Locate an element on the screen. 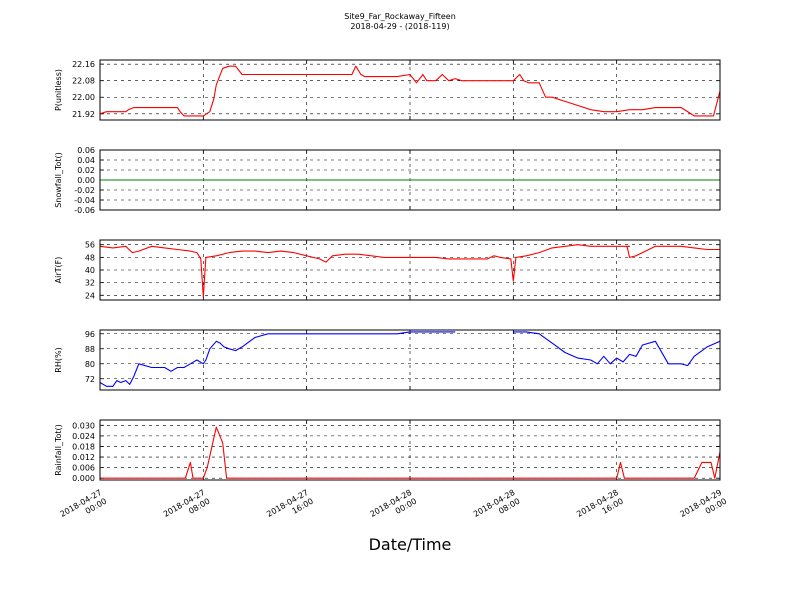 Image resolution: width=800 pixels, height=600 pixels. y-tick-label: 0.000 is located at coordinates (83, 478).